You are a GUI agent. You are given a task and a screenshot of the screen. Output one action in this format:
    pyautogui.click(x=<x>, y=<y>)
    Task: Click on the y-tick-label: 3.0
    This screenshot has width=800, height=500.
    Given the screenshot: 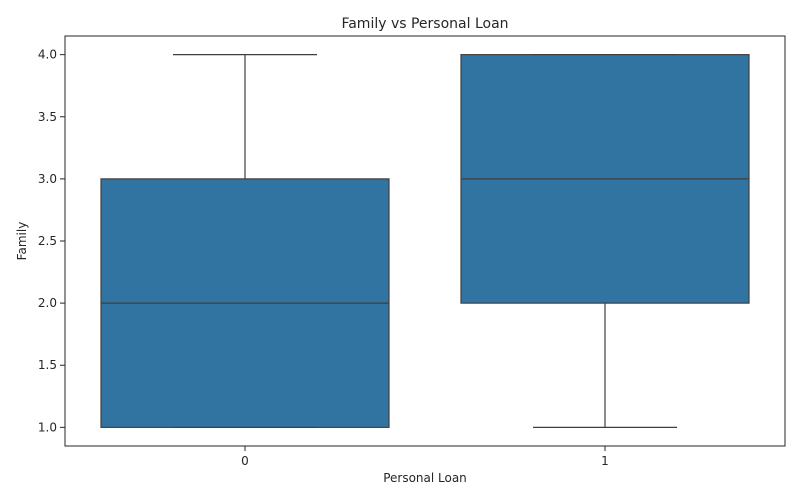 What is the action you would take?
    pyautogui.click(x=47, y=179)
    